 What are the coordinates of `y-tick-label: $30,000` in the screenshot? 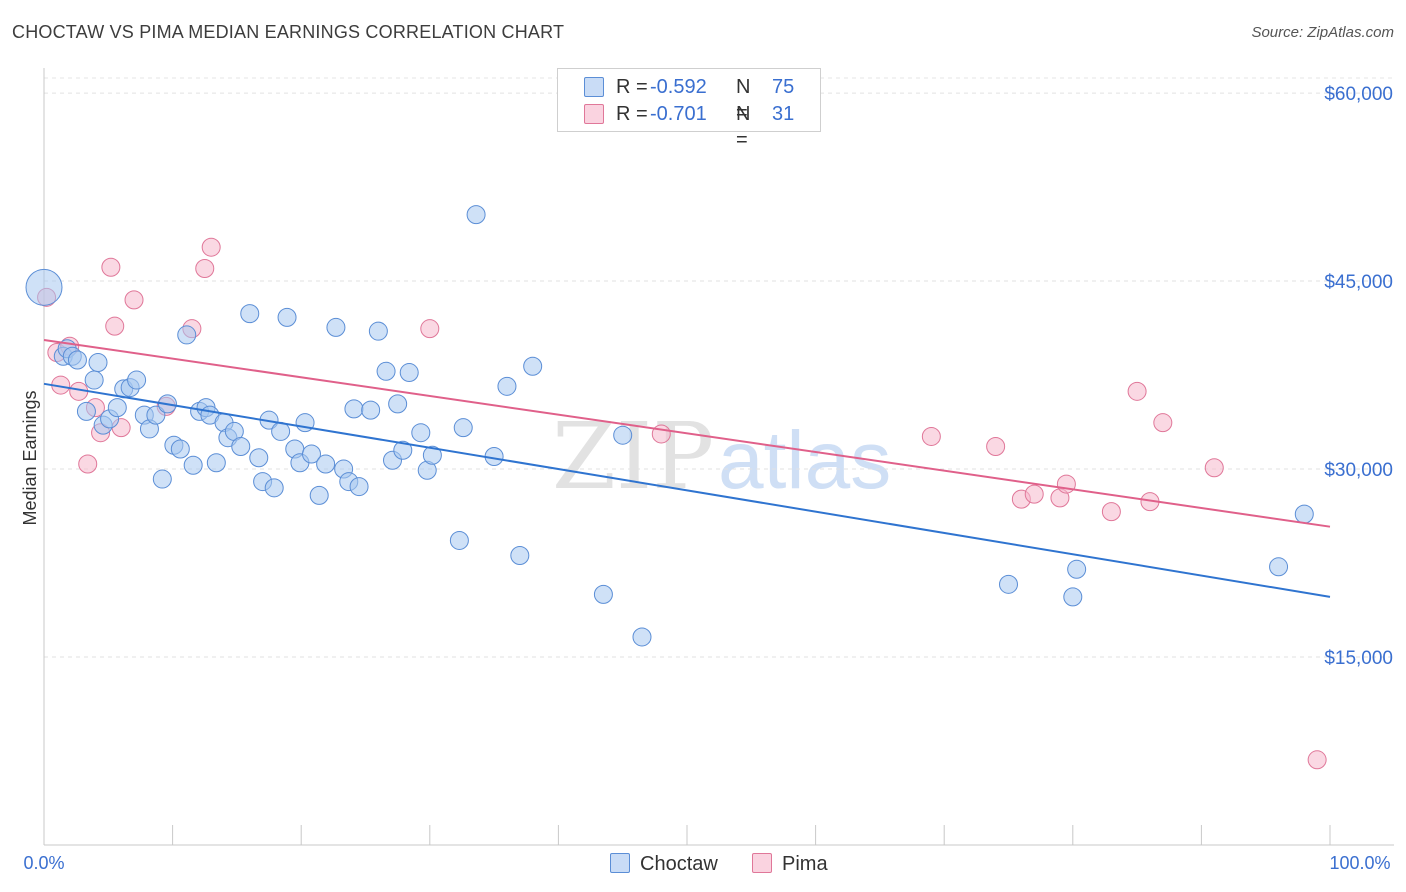 It's located at (1358, 470).